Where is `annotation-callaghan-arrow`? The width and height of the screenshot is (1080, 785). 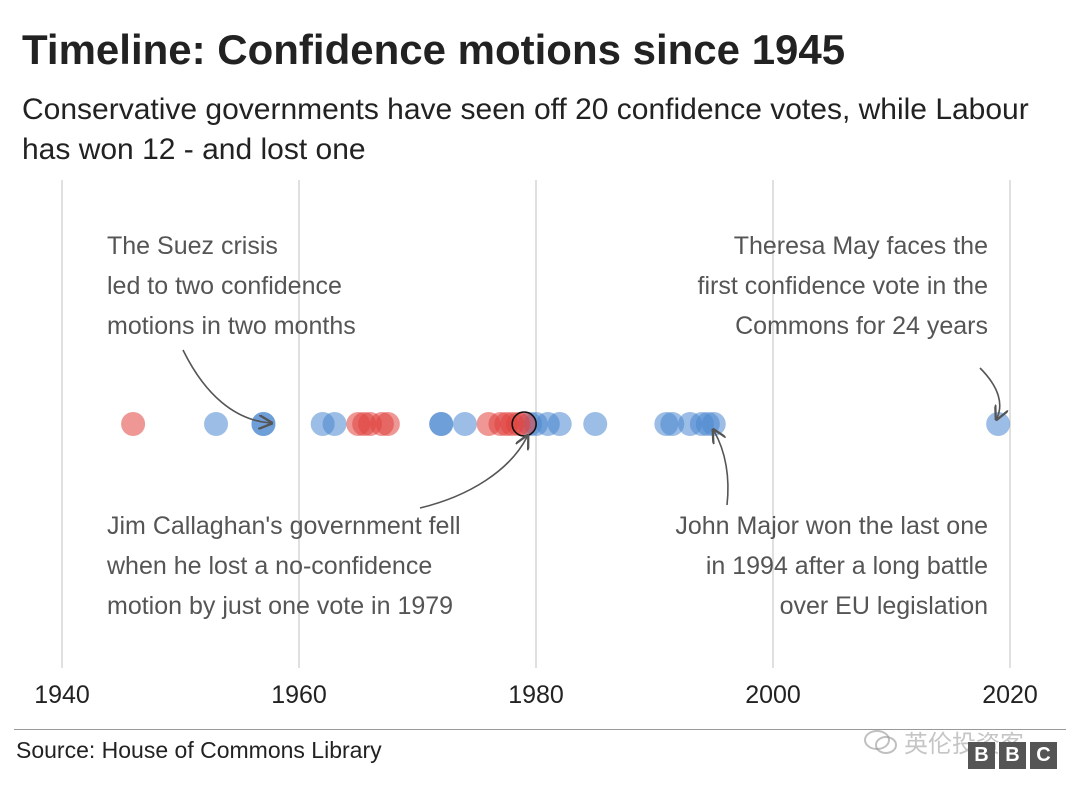
annotation-callaghan-arrow is located at coordinates (473, 473).